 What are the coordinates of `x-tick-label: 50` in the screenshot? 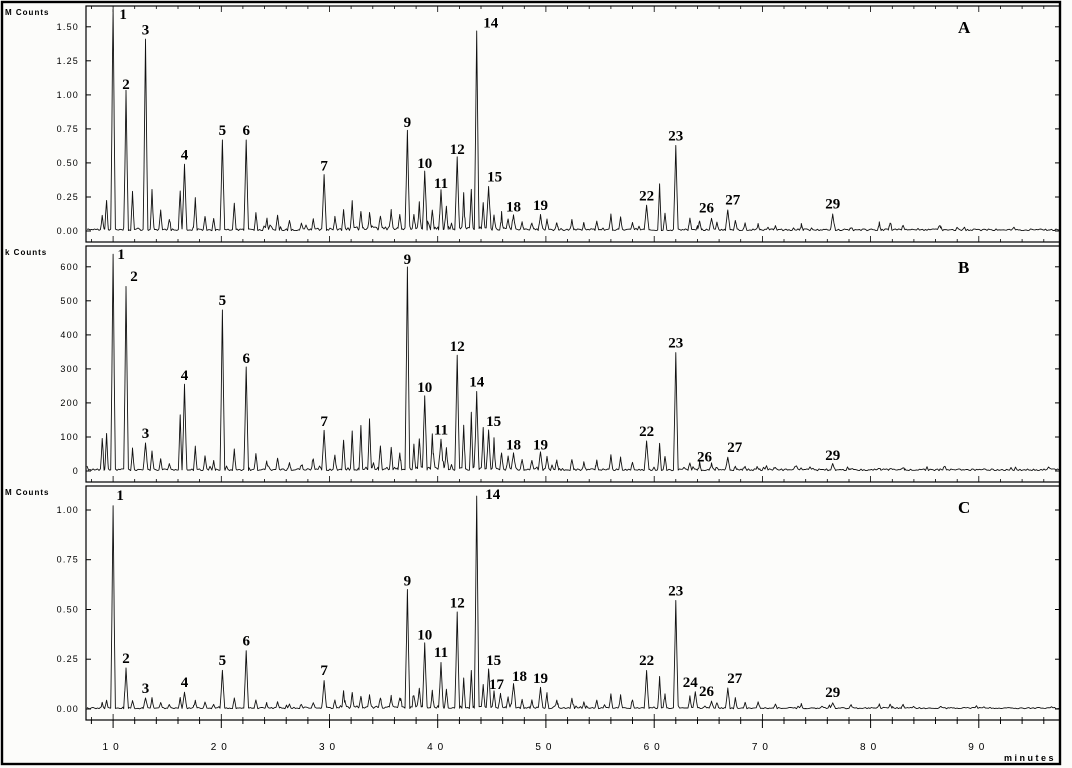 It's located at (545, 747).